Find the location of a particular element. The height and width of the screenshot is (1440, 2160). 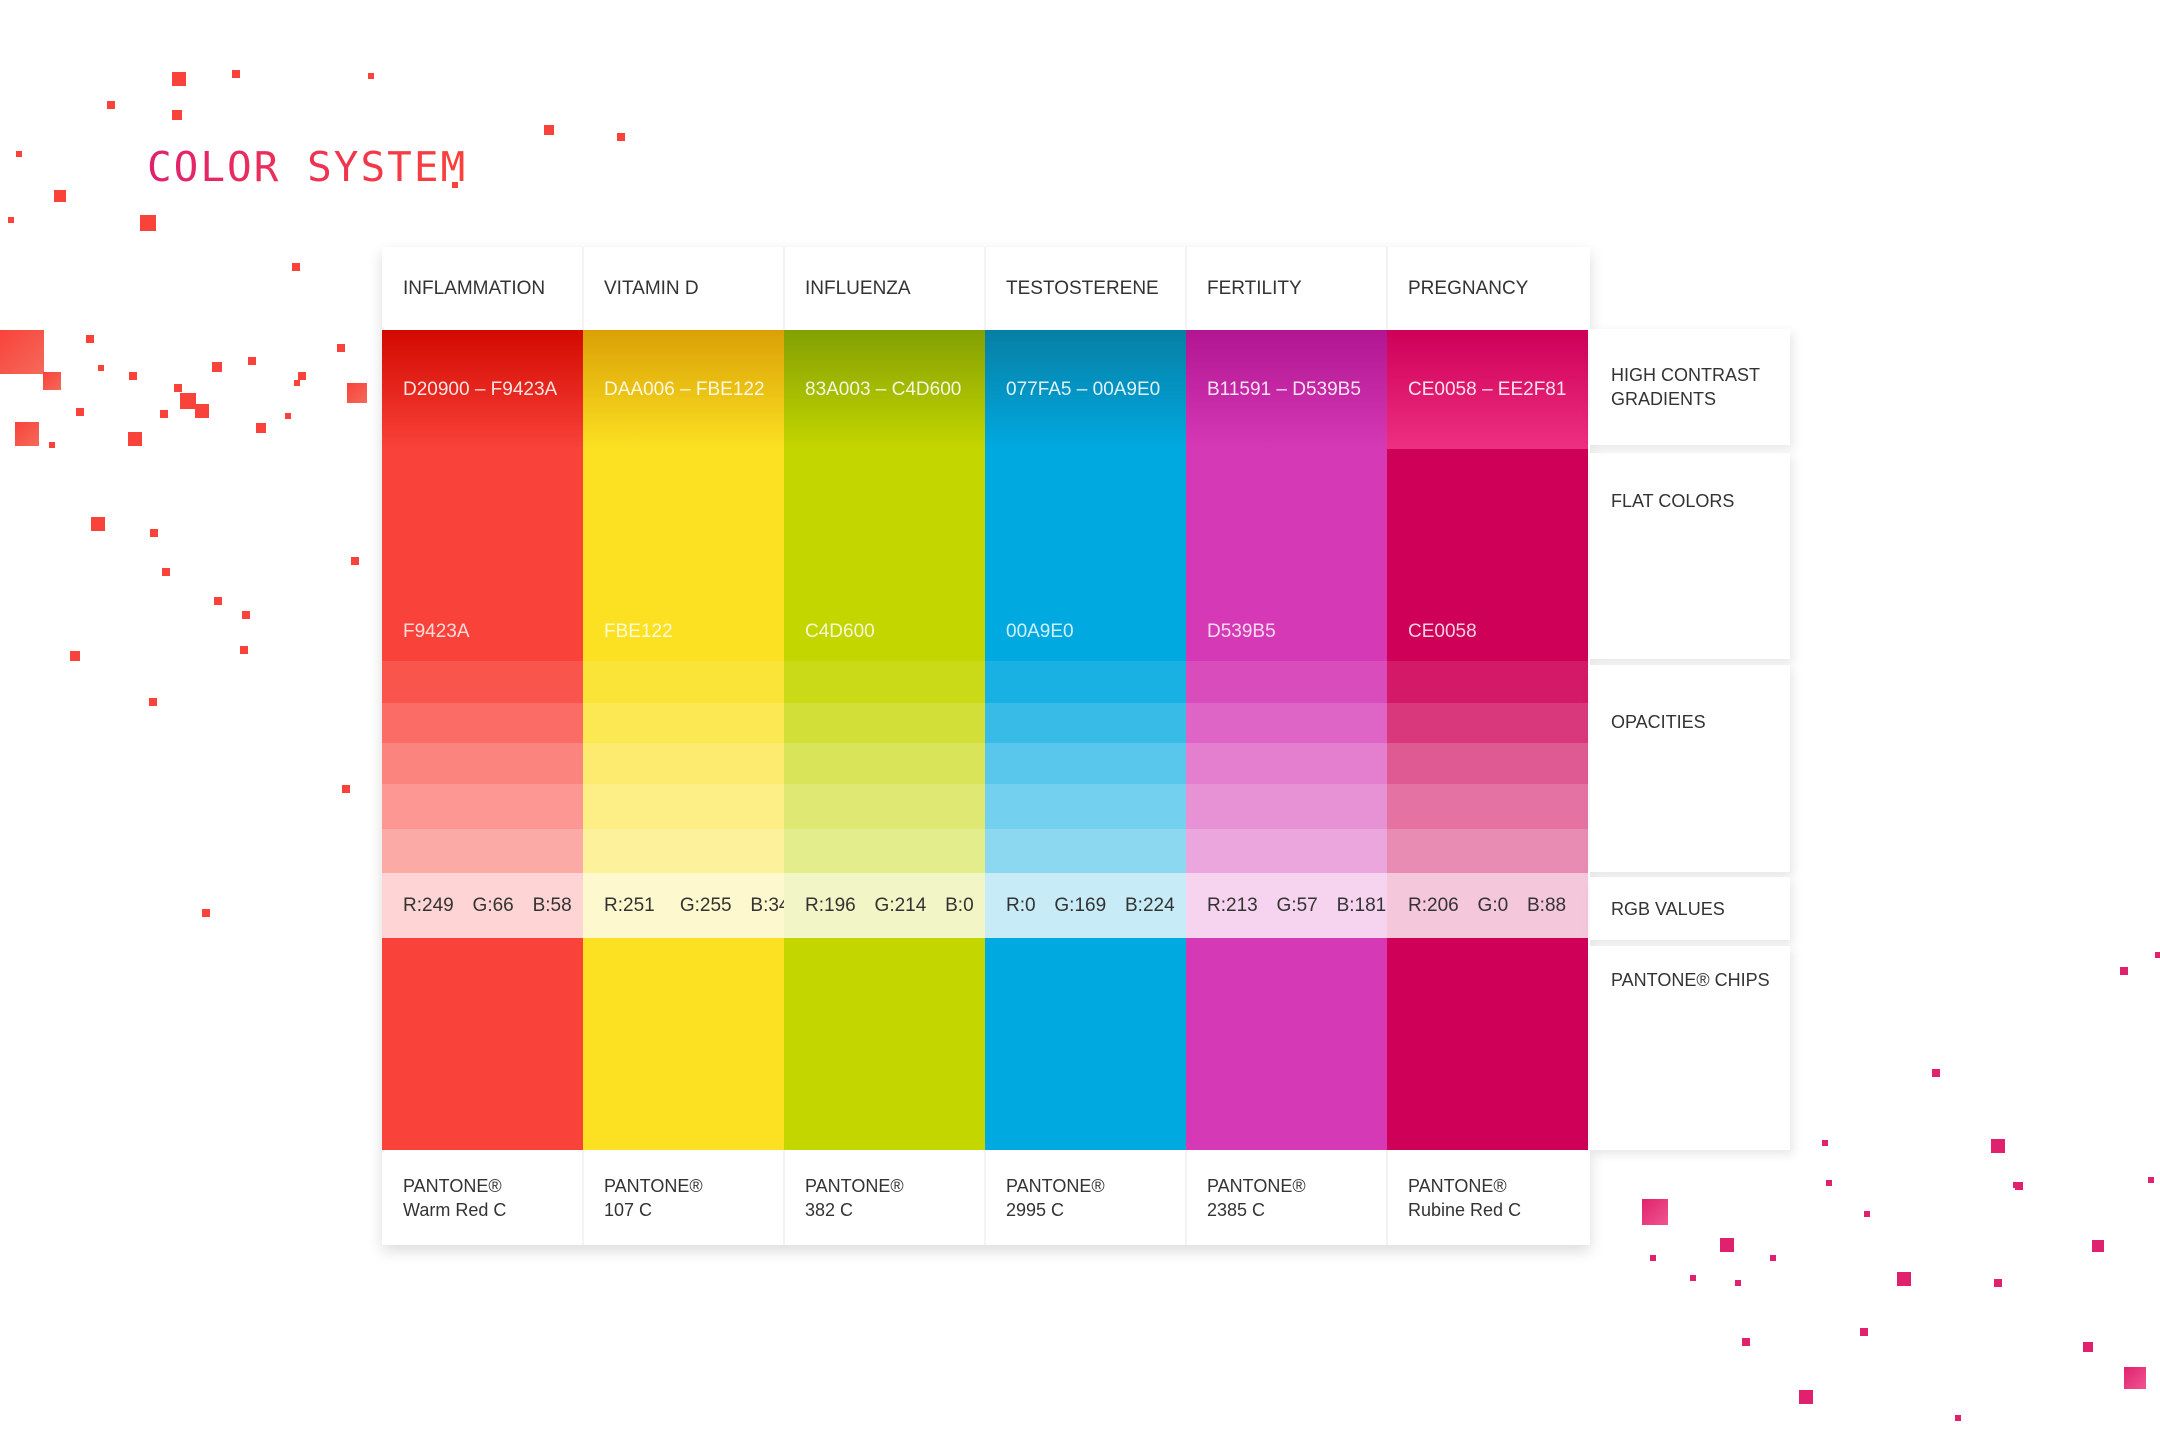

gradient-hex-label: D20900 – F9423A is located at coordinates (480, 389).